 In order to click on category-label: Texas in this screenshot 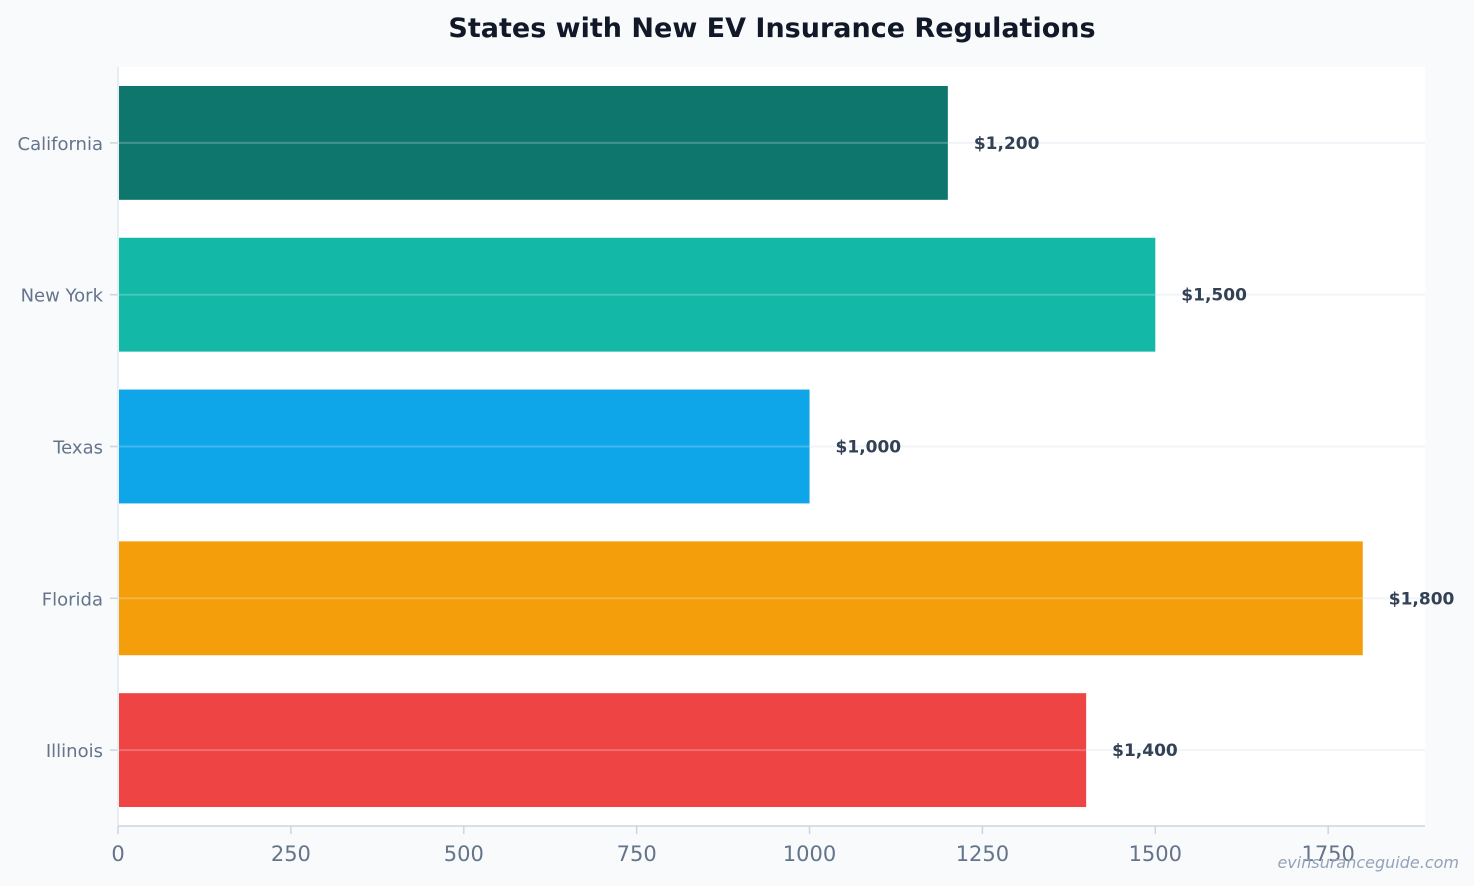, I will do `click(77, 448)`.